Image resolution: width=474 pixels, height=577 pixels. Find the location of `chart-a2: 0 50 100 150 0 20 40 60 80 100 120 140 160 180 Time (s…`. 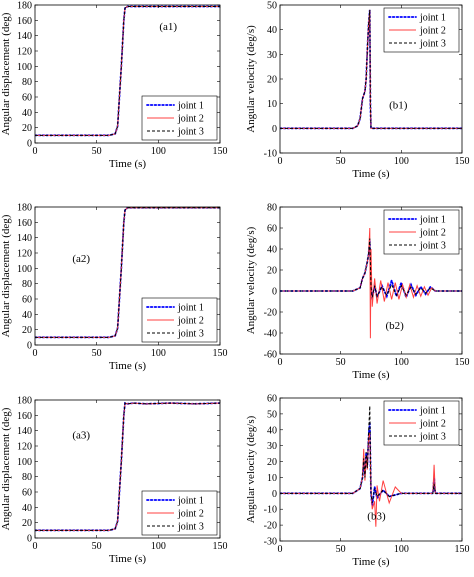

chart-a2: 0 50 100 150 0 20 40 60 80 100 120 140 160 180 Time (s… is located at coordinates (114, 288).